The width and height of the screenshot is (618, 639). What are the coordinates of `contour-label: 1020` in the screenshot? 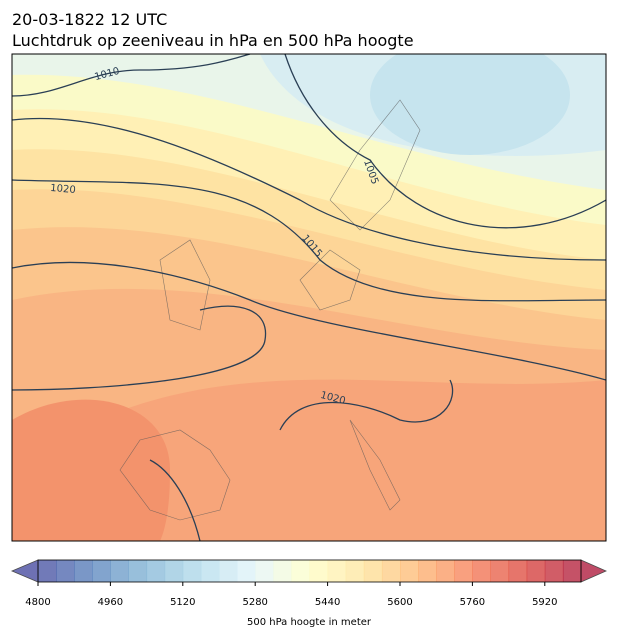 It's located at (63, 189).